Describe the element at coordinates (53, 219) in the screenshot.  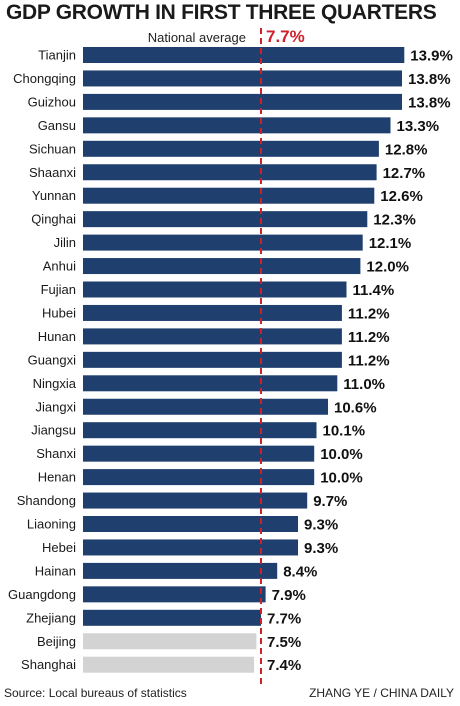
I see `category-label: Qinghai` at that location.